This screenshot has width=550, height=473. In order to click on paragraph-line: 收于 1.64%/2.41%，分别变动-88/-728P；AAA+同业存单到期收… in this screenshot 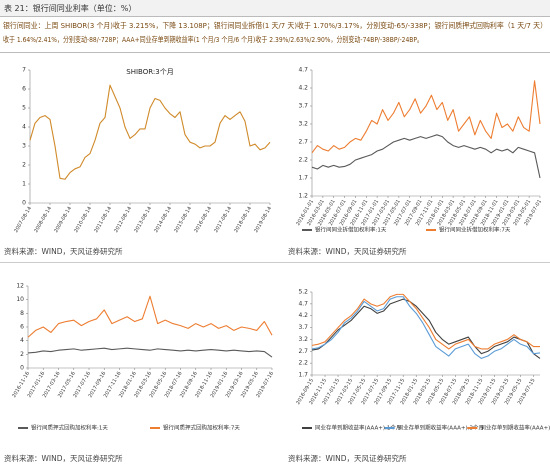, I will do `click(213, 39)`.